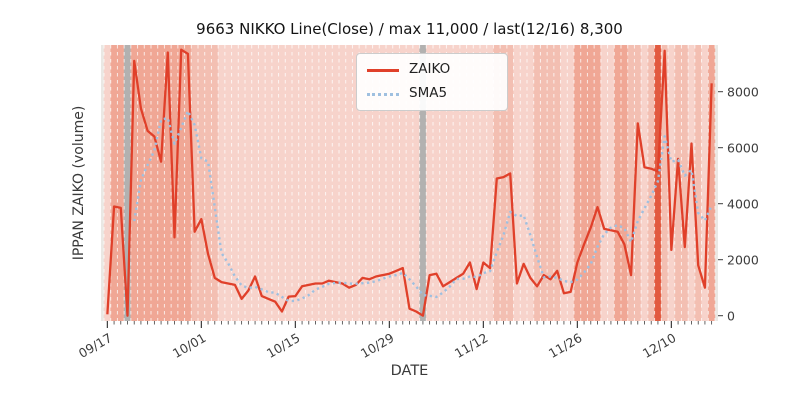 This screenshot has height=400, width=800. I want to click on legend-label-zaiko: ZAIKO, so click(430, 69).